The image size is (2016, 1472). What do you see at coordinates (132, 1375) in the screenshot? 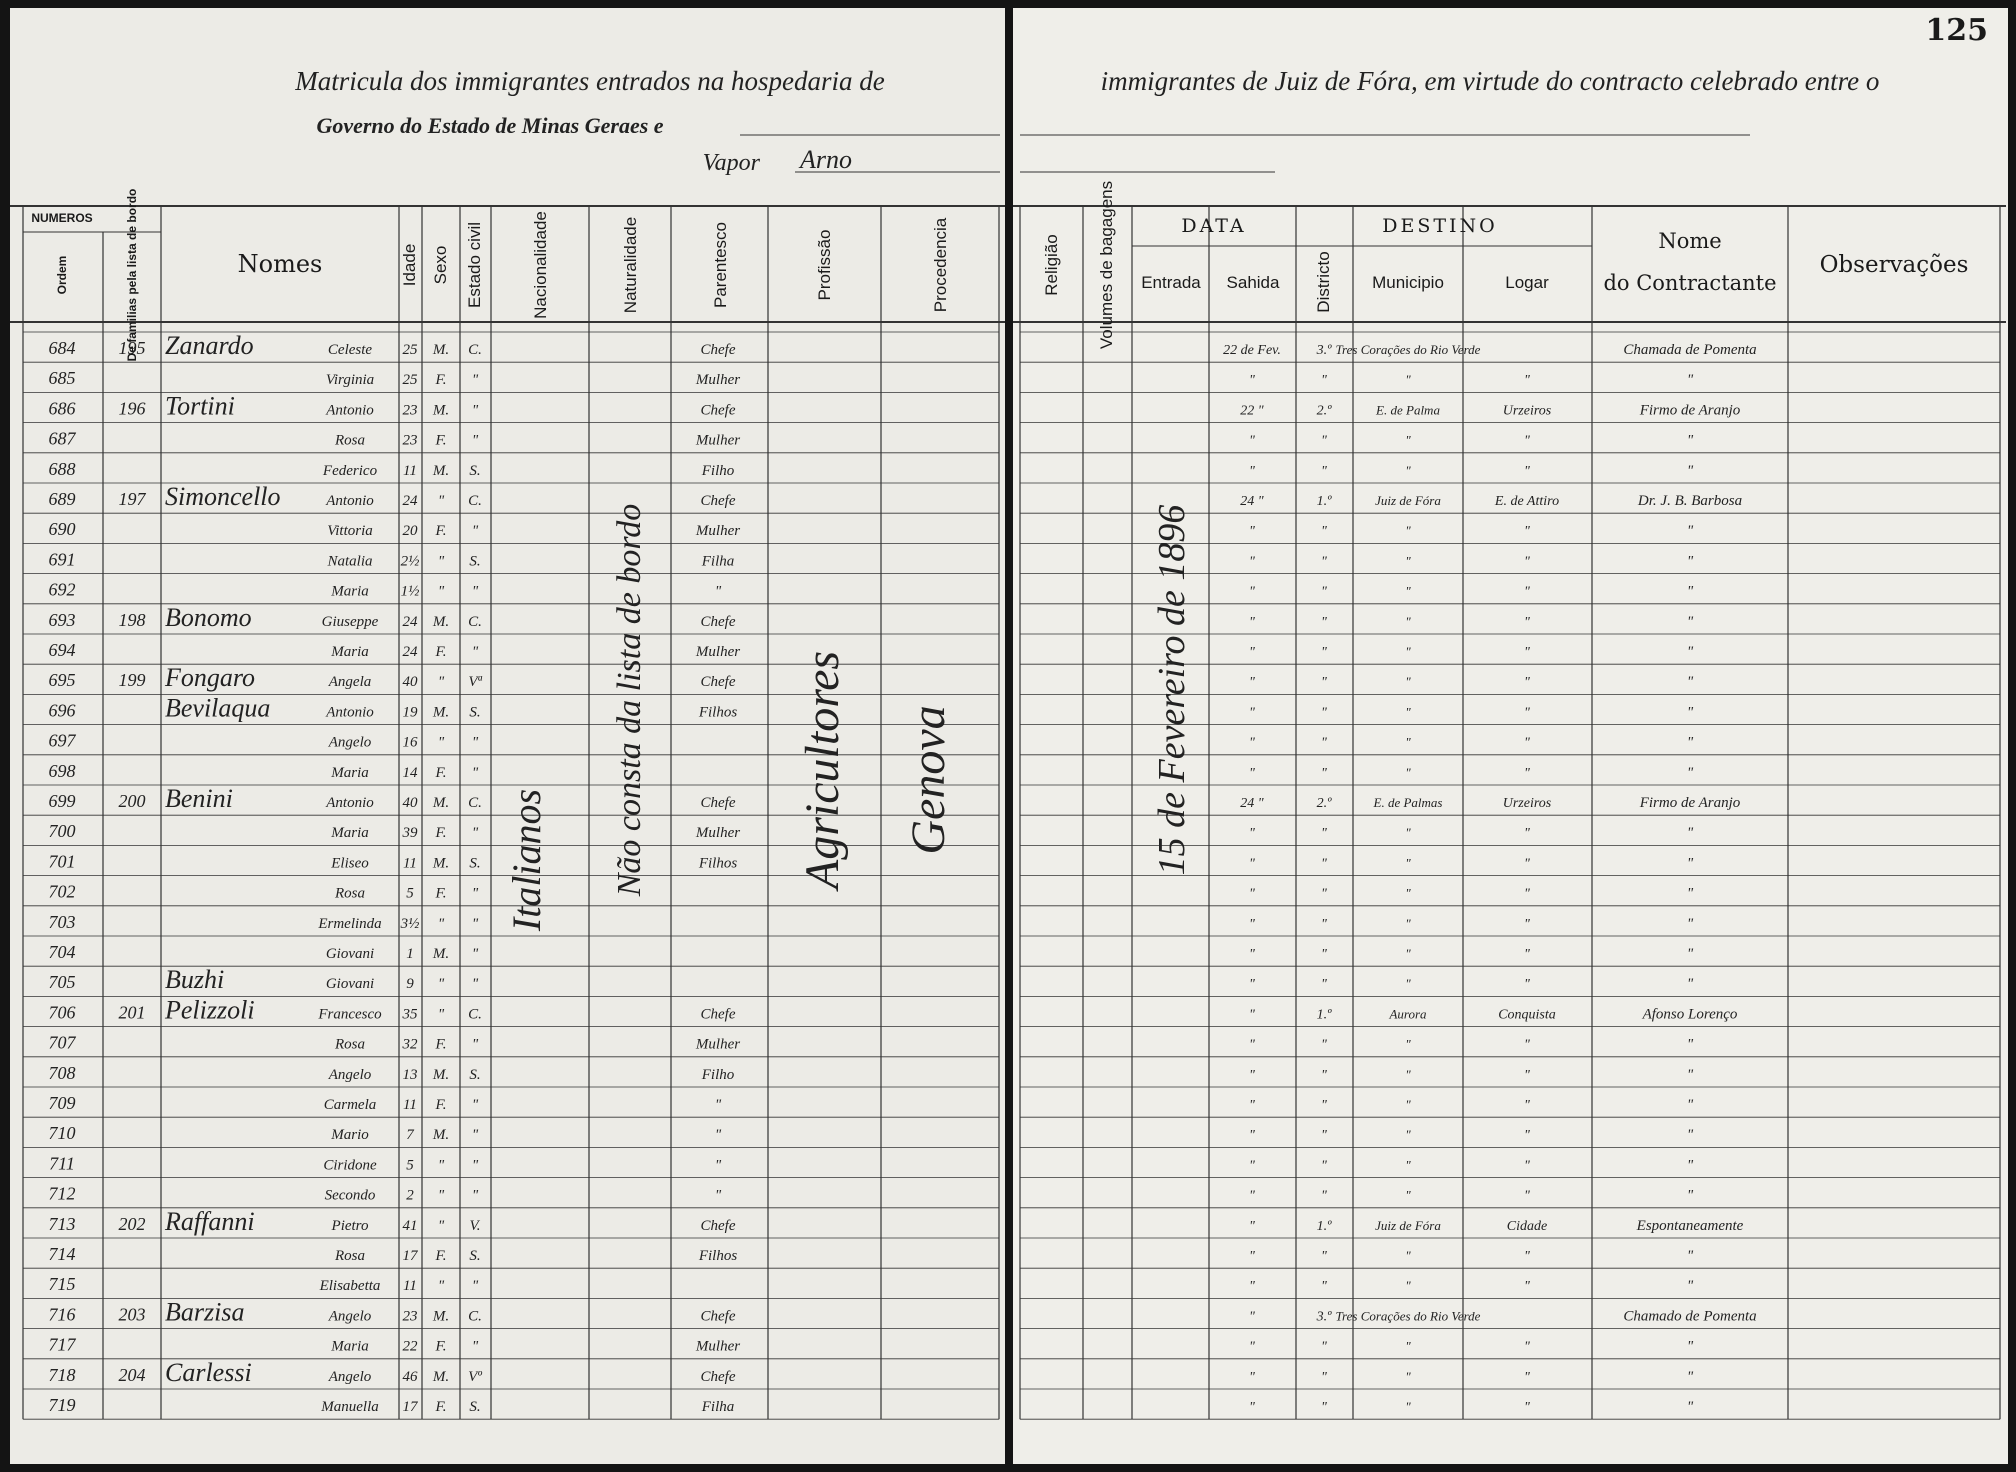
I see `cell-familia: 204` at bounding box center [132, 1375].